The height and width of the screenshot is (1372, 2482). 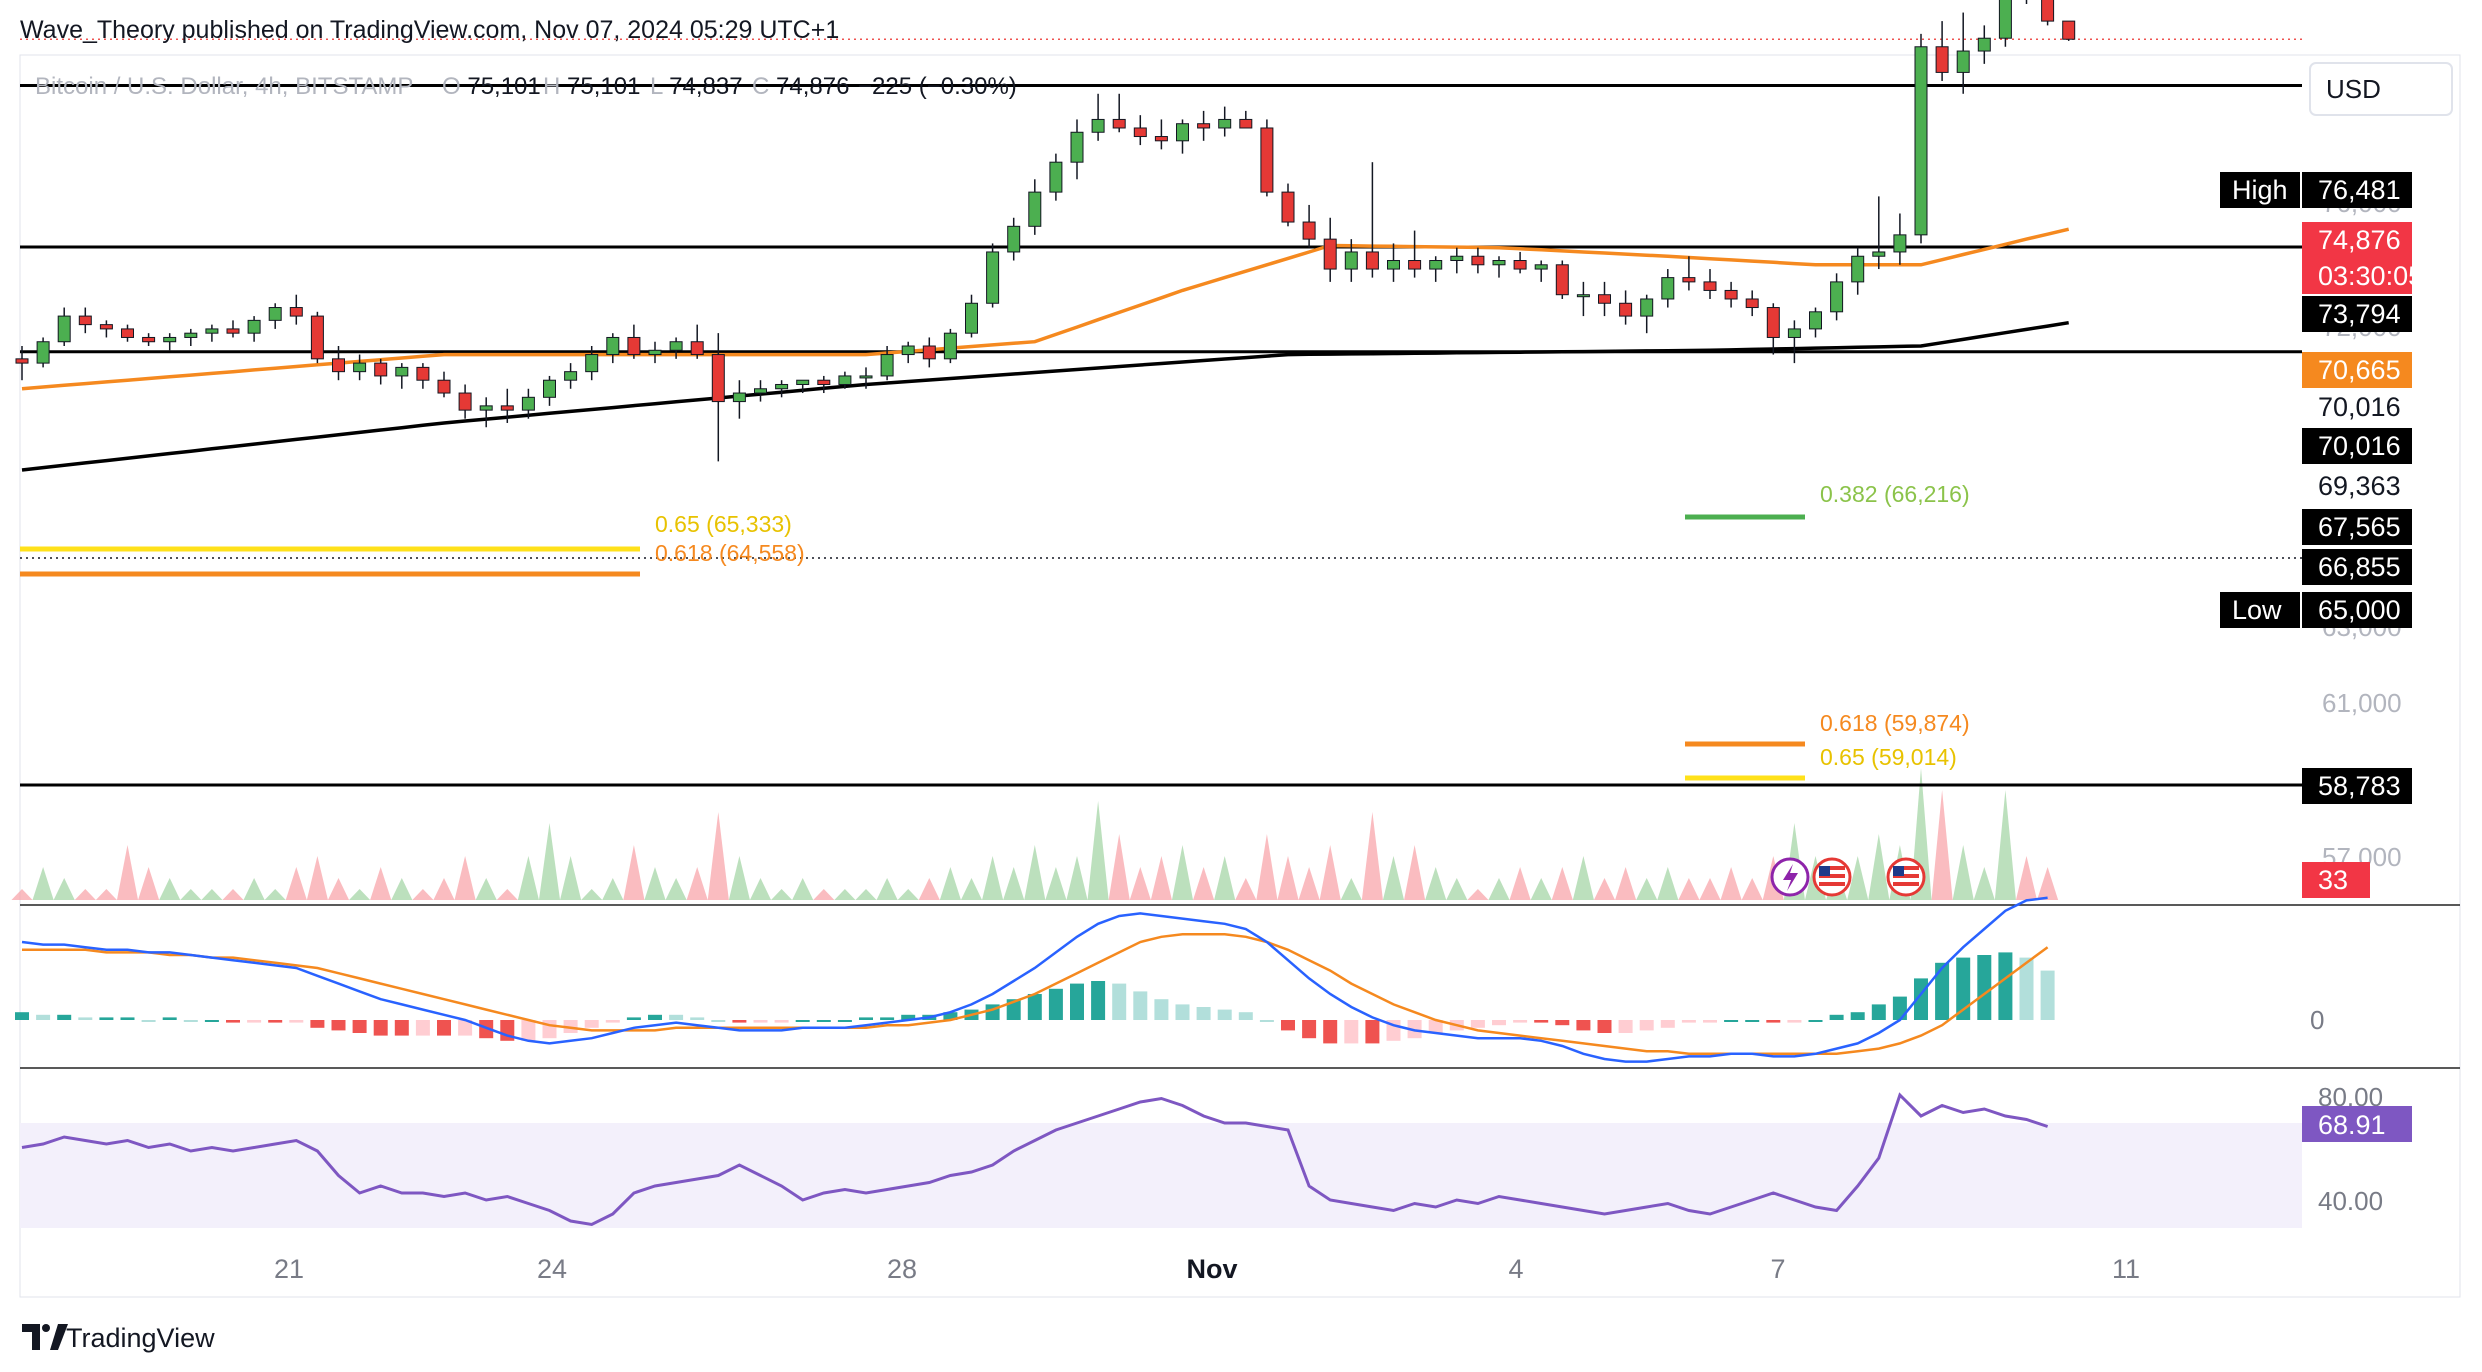 What do you see at coordinates (1790, 877) in the screenshot?
I see `lightning-icon` at bounding box center [1790, 877].